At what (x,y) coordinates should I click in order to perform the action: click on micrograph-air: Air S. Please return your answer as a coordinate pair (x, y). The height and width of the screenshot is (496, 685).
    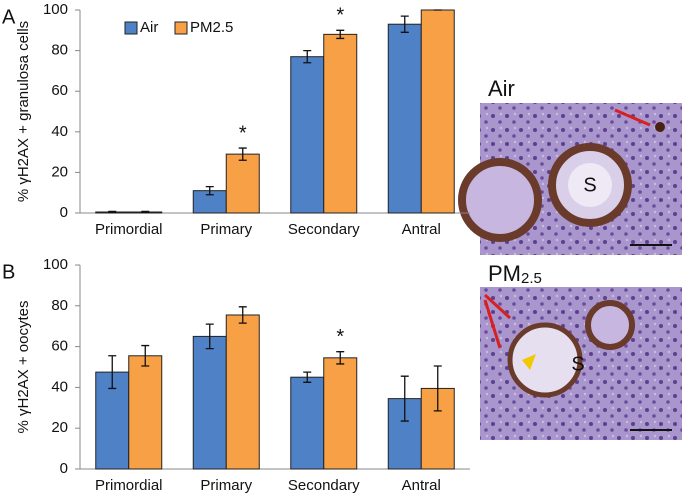
    Looking at the image, I should click on (570, 165).